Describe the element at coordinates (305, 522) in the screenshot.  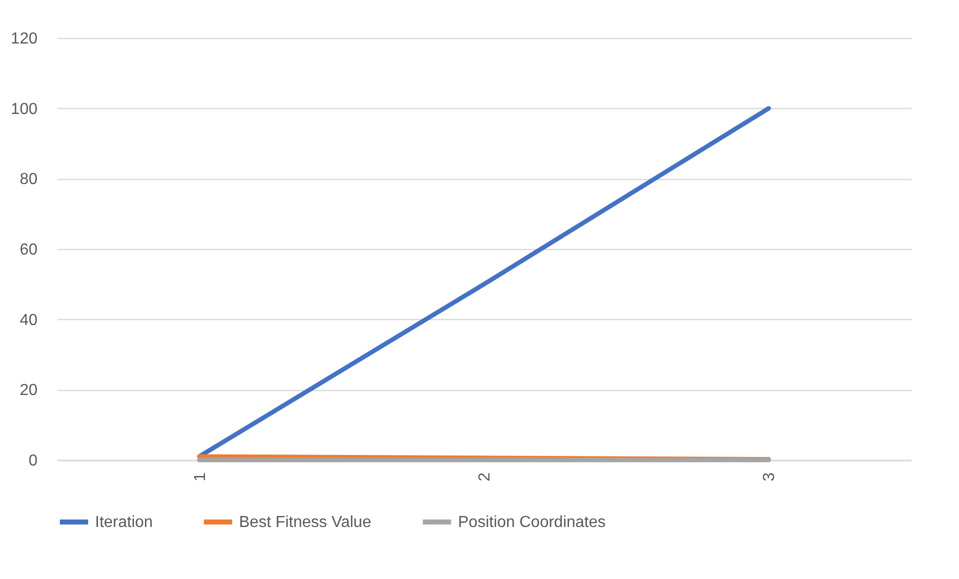
I see `legend-label: Best Fitness Value` at that location.